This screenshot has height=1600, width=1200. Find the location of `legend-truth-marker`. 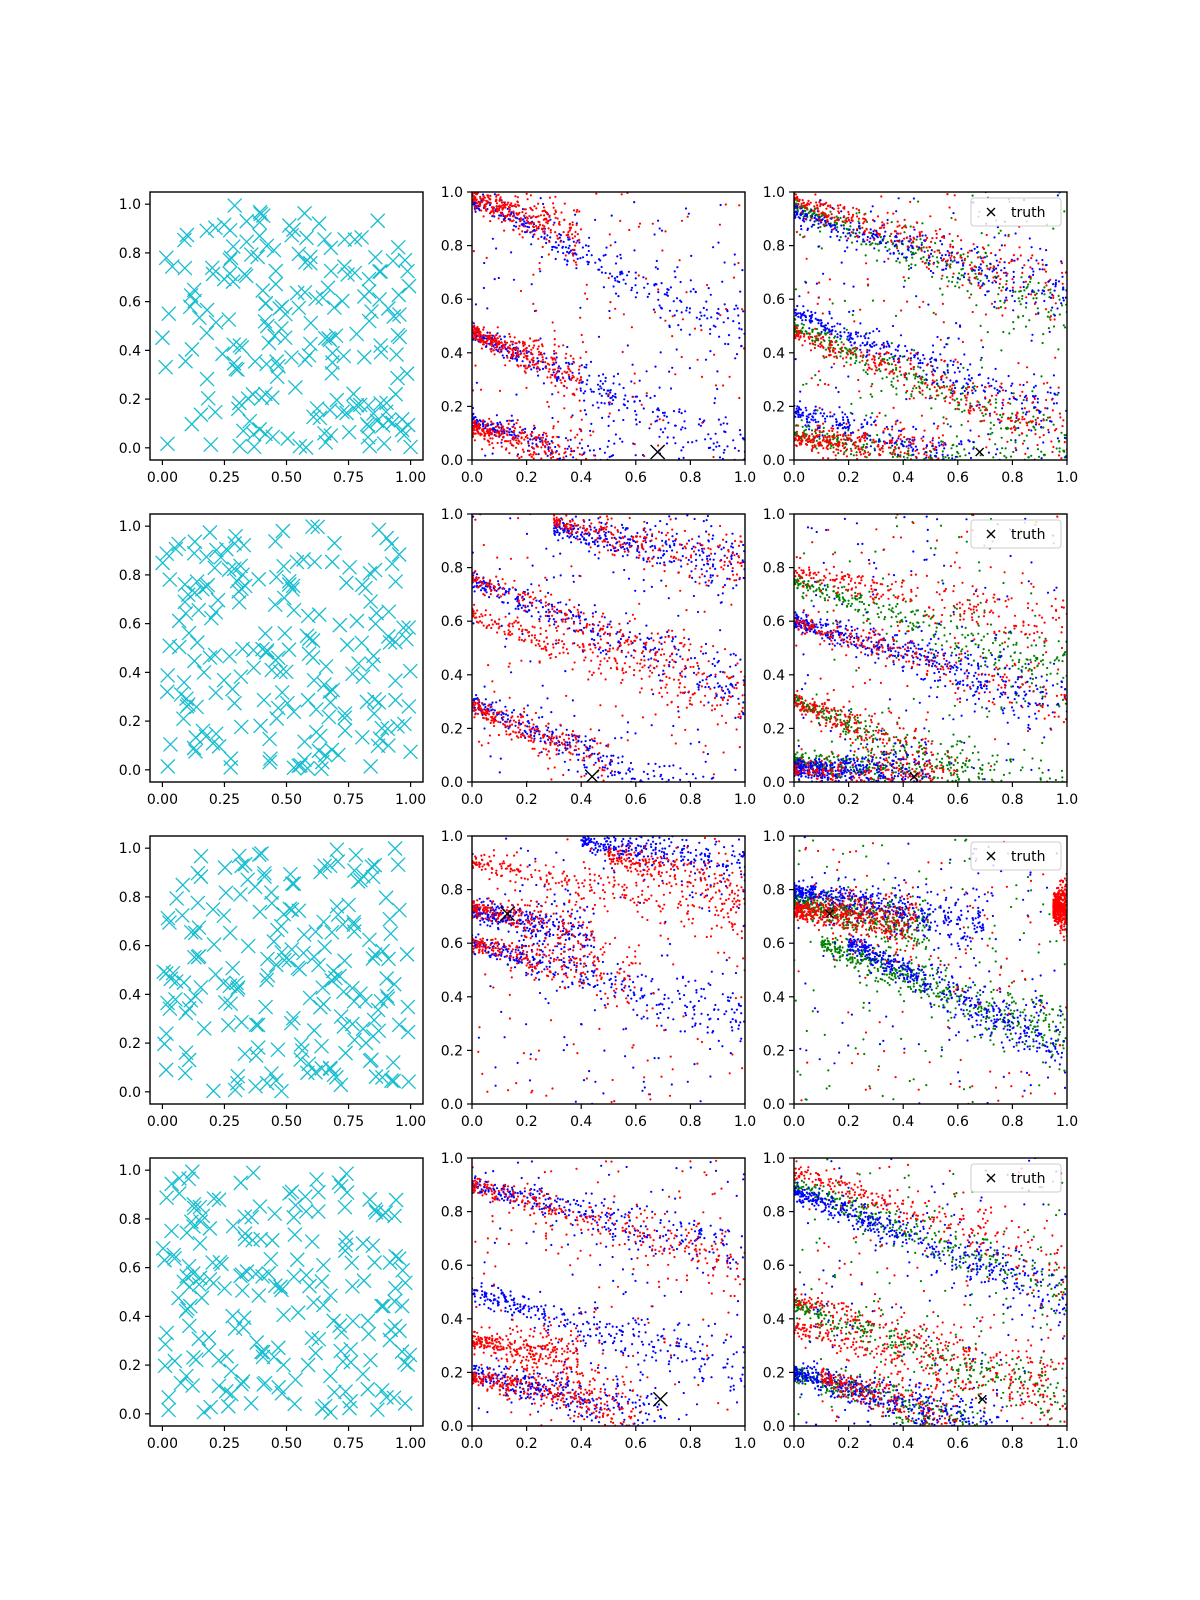

legend-truth-marker is located at coordinates (991, 212).